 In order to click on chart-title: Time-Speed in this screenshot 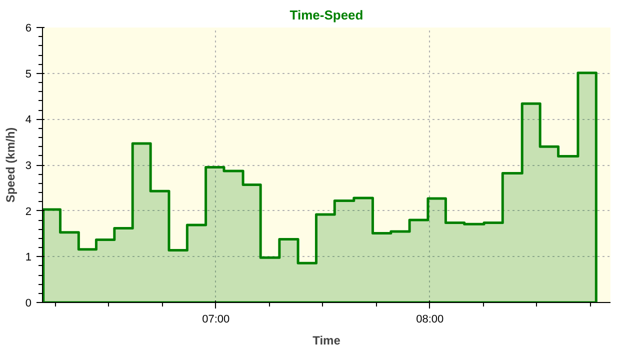, I will do `click(327, 15)`.